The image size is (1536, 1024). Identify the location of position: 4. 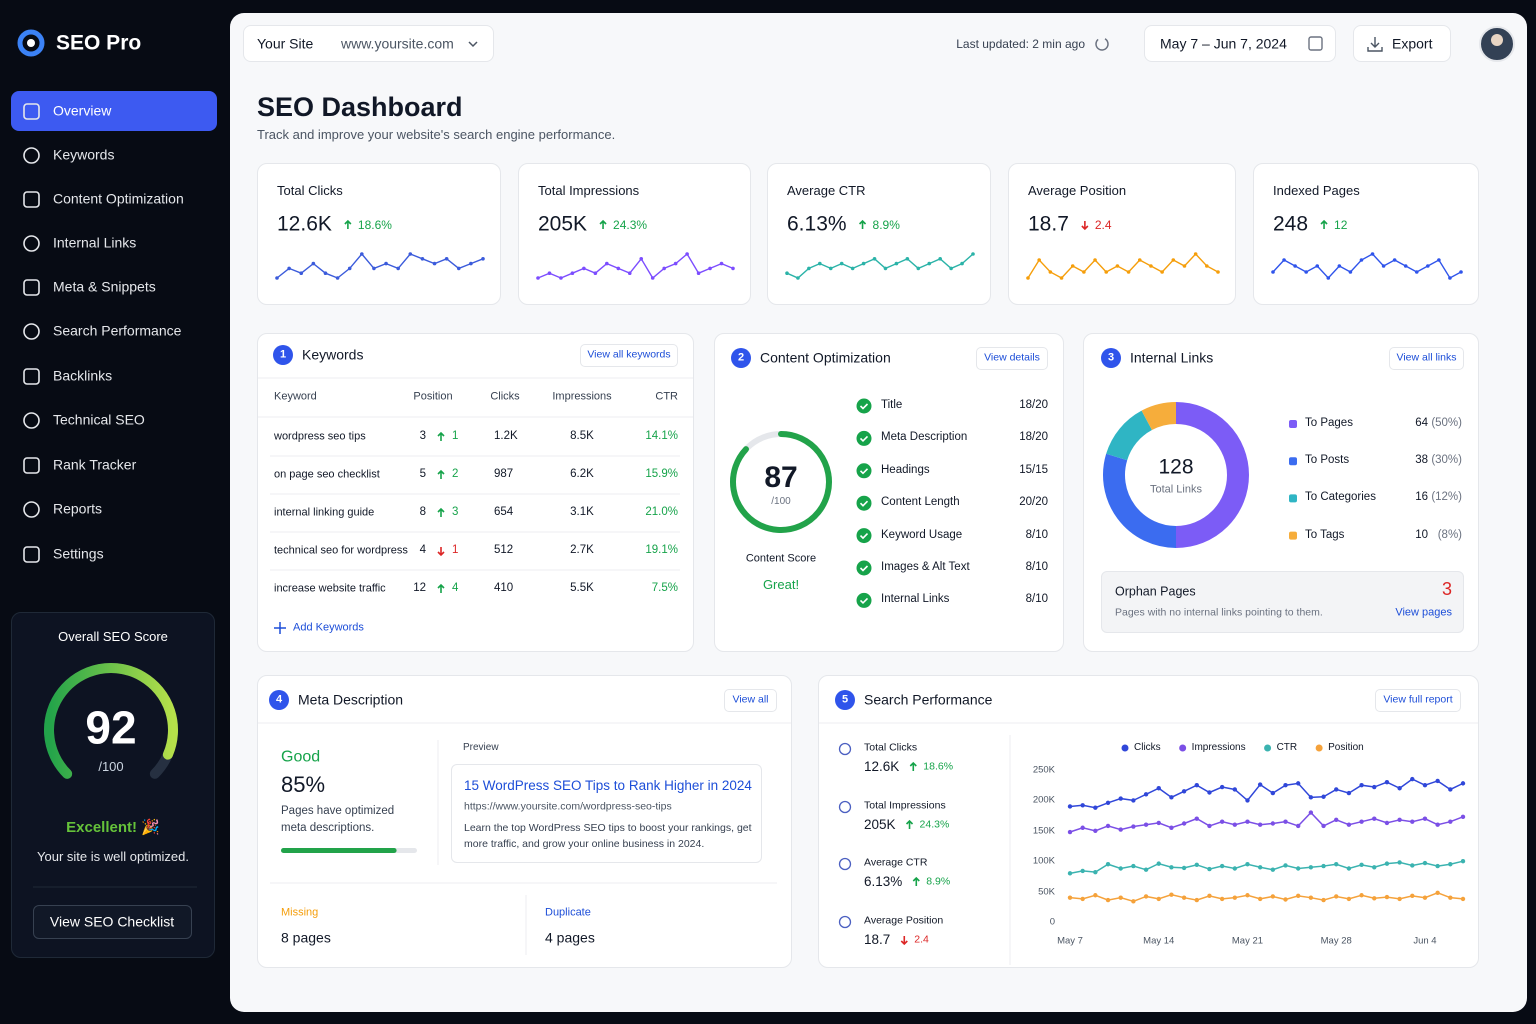
(422, 550).